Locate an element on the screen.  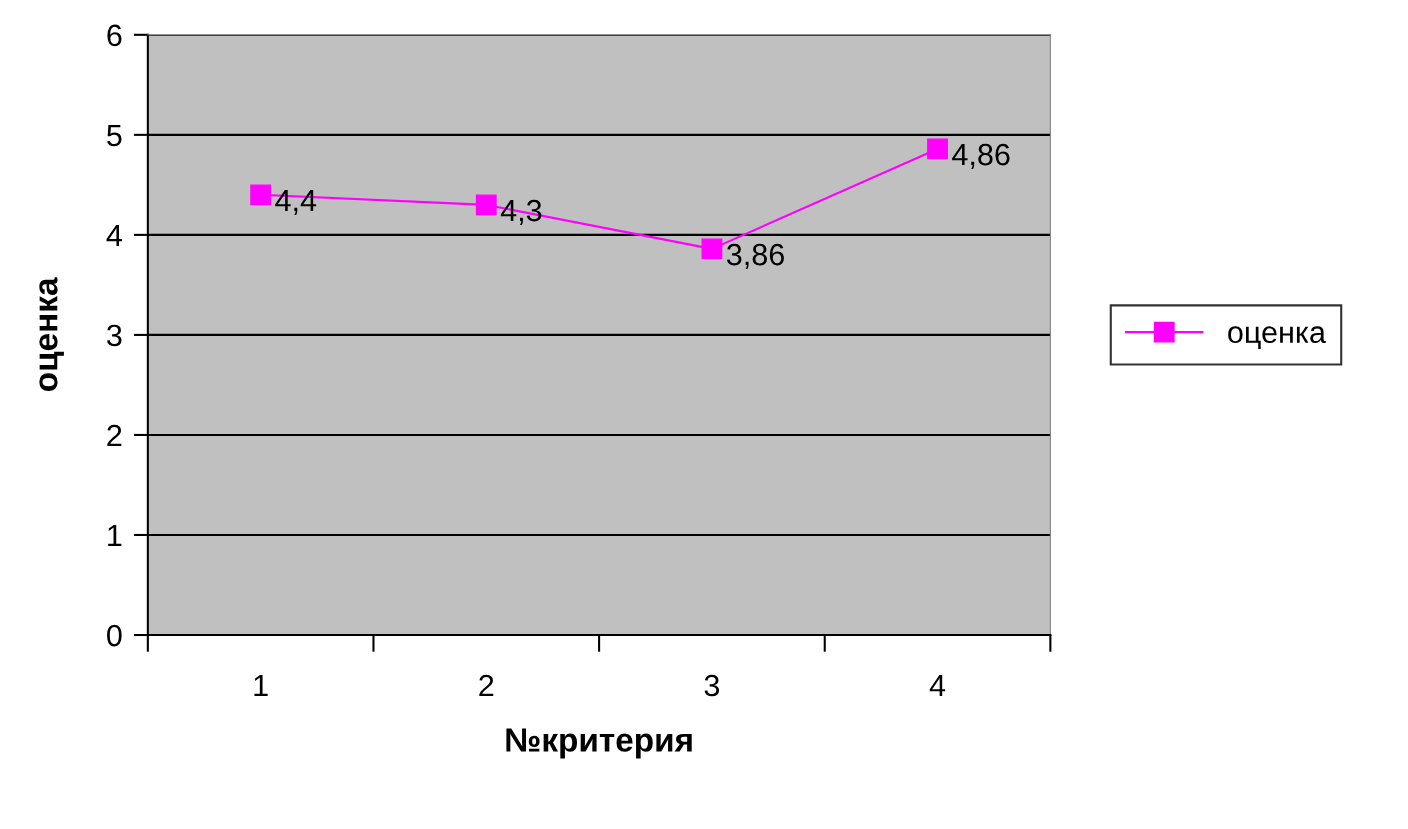
x-axis-title: №критерия is located at coordinates (599, 743).